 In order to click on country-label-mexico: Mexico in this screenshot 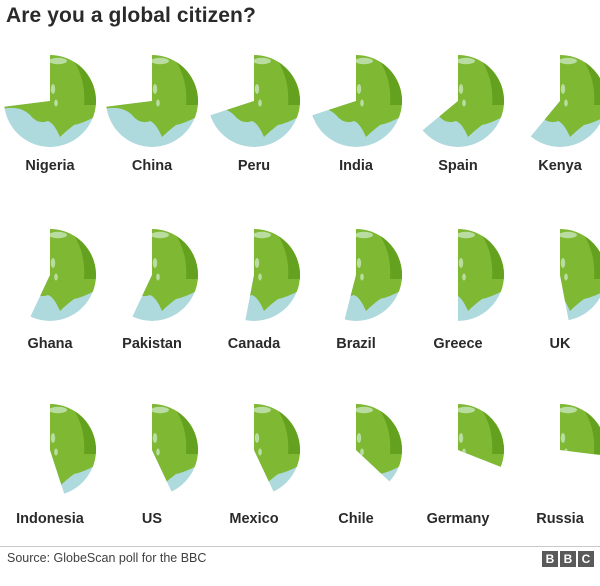, I will do `click(253, 519)`.